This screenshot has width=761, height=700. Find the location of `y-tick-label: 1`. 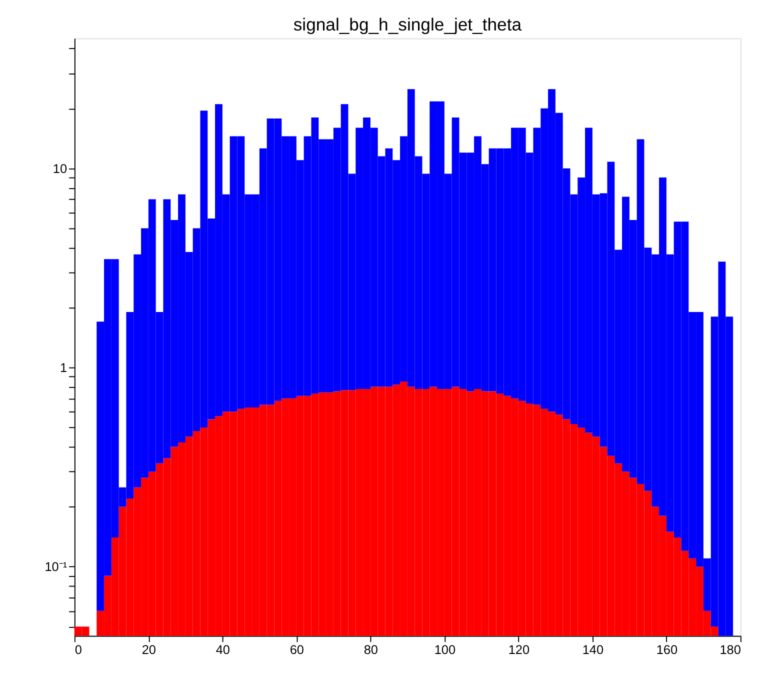

y-tick-label: 1 is located at coordinates (64, 367).